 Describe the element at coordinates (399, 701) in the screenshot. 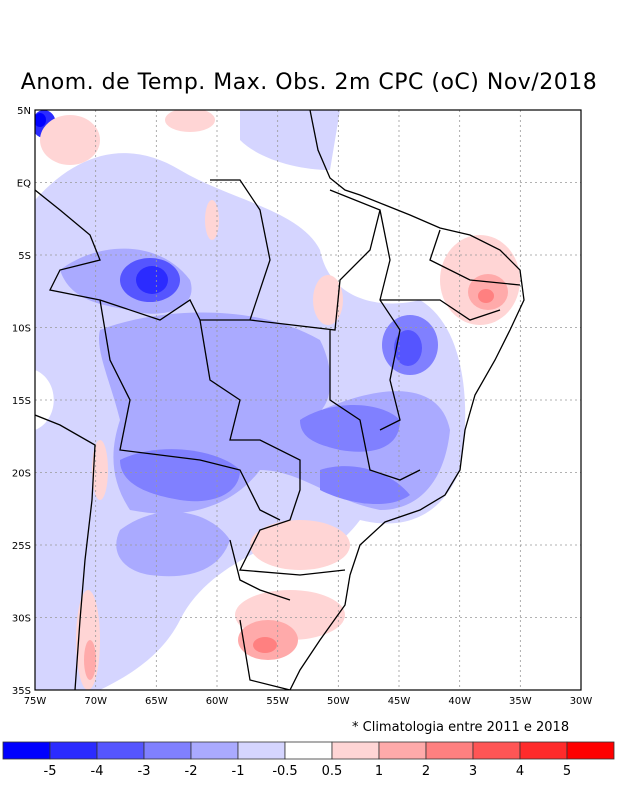

I see `lon-tick-label: 45W` at that location.